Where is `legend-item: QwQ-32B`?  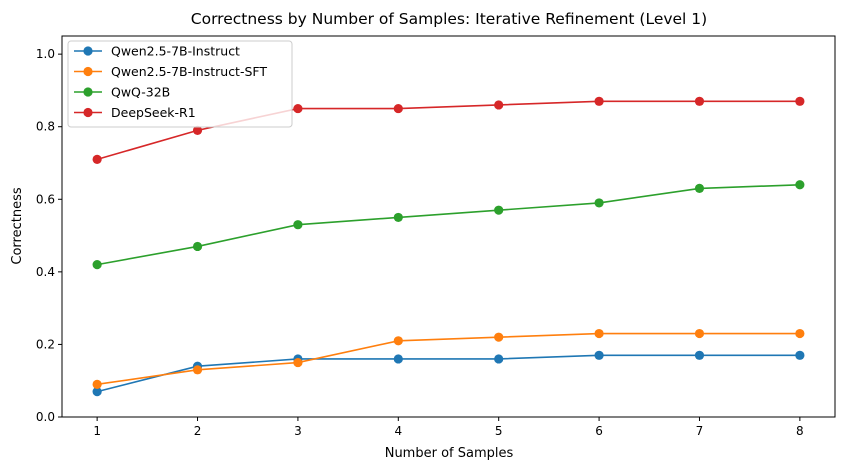 legend-item: QwQ-32B is located at coordinates (122, 92).